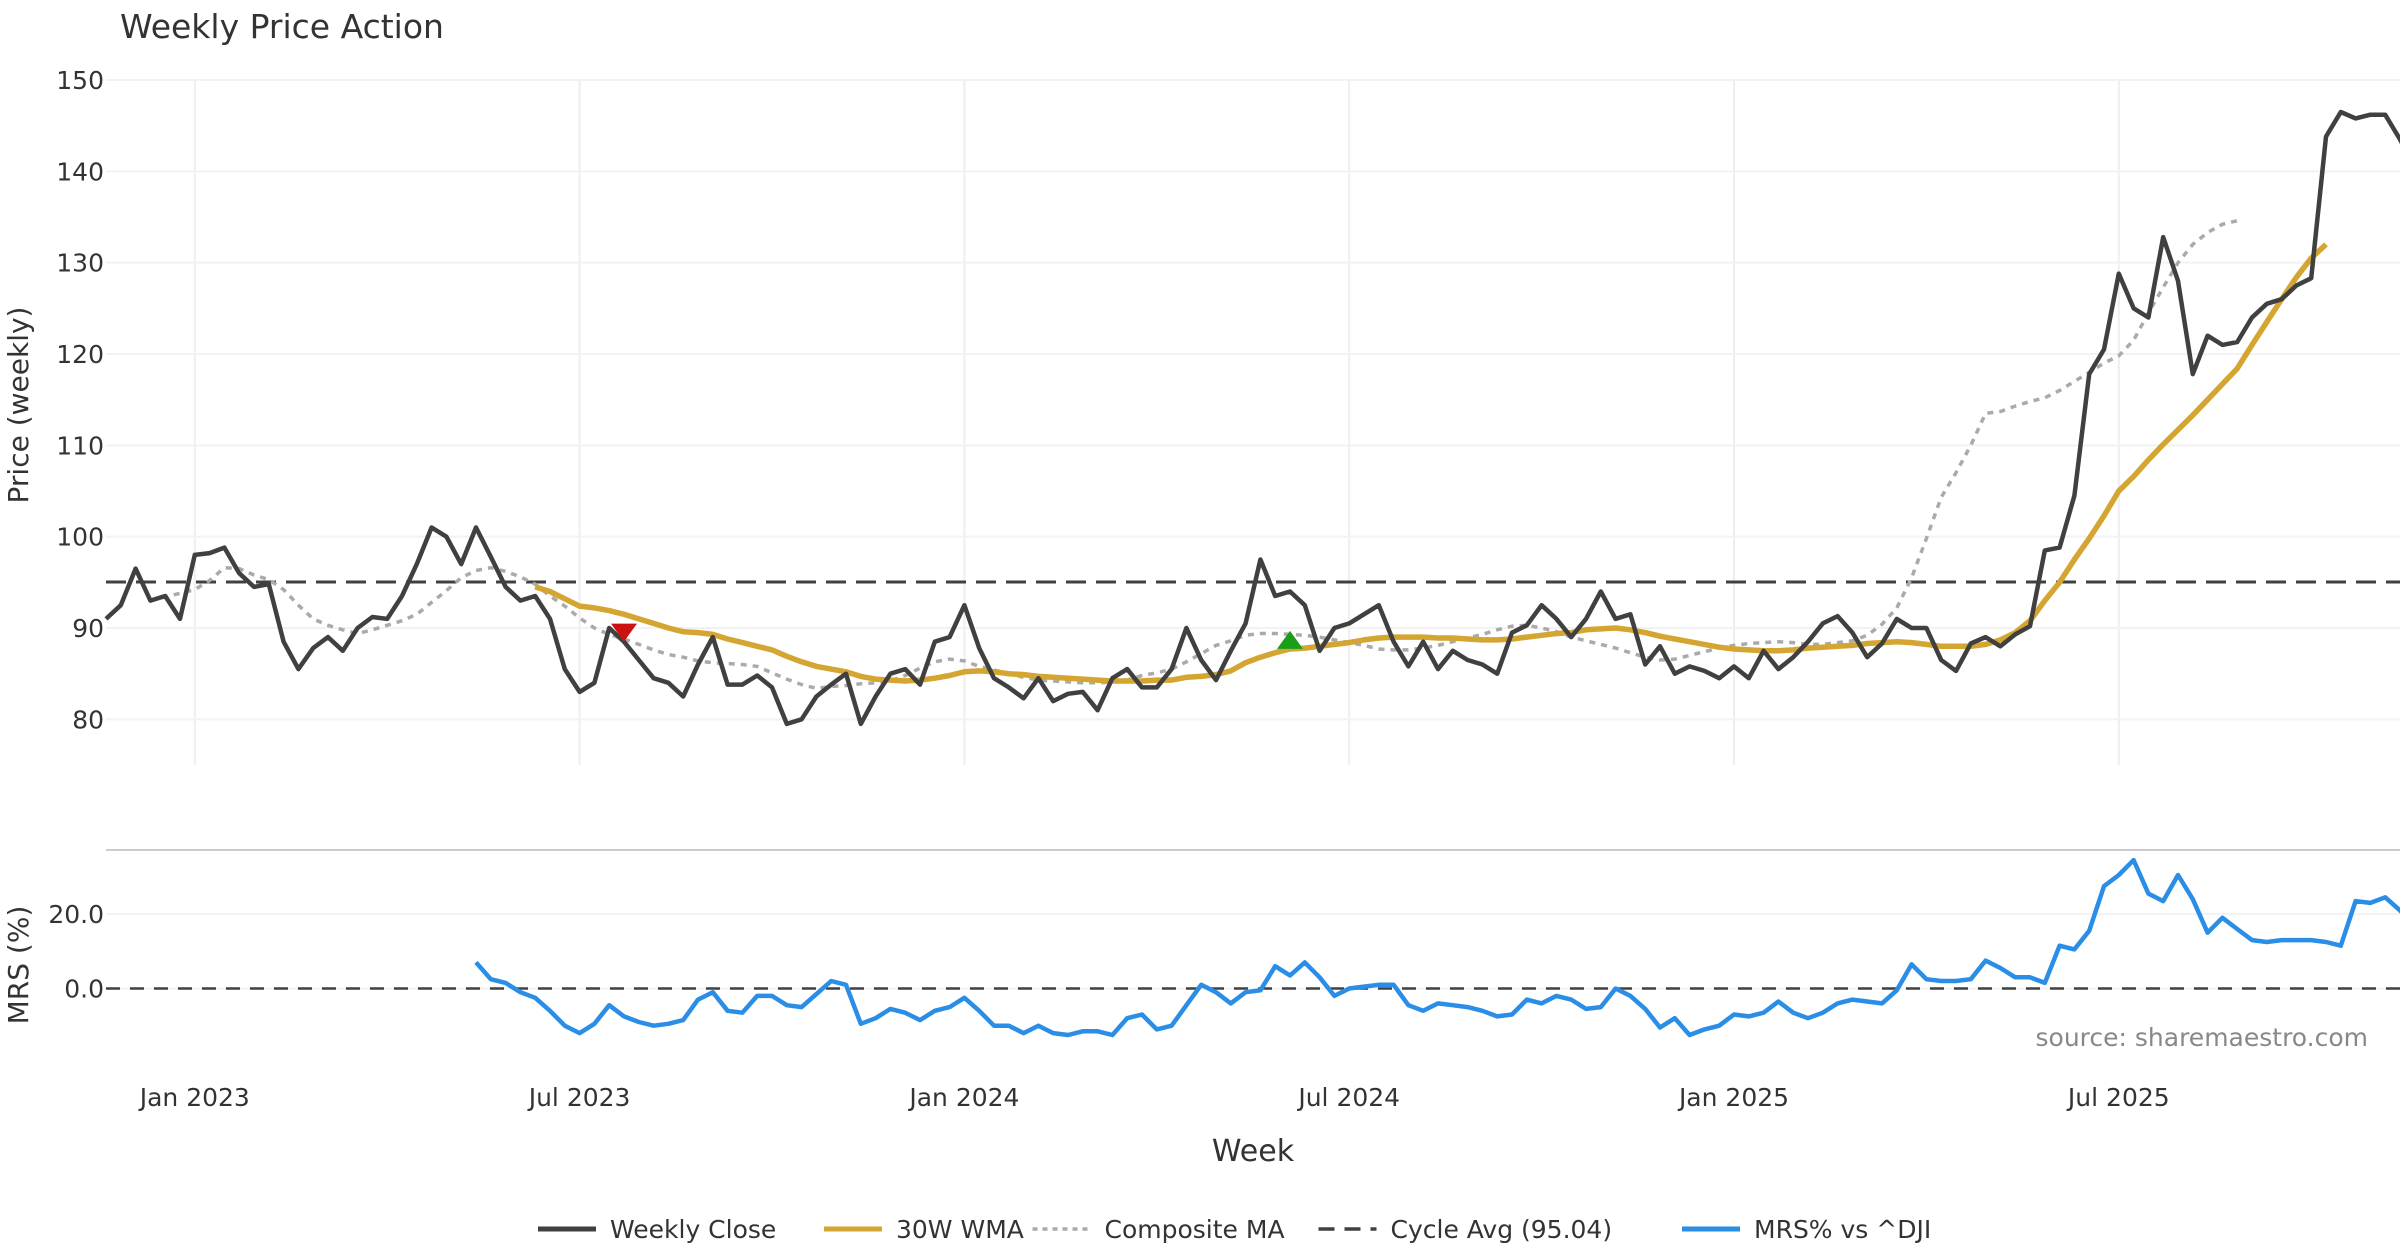  What do you see at coordinates (624, 632) in the screenshot?
I see `sell-signal-marker` at bounding box center [624, 632].